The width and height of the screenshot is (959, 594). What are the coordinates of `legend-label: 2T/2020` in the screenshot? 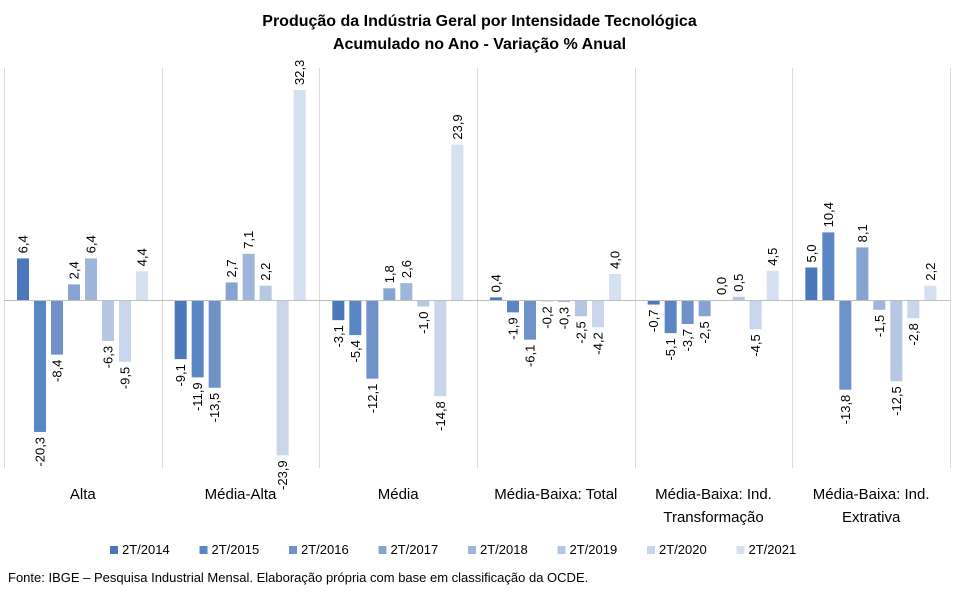 It's located at (683, 549).